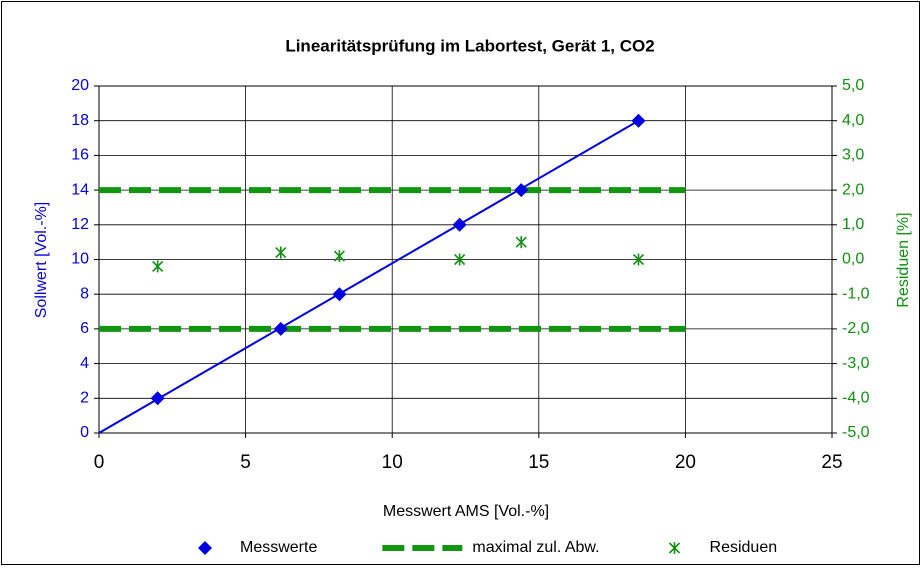  Describe the element at coordinates (853, 120) in the screenshot. I see `y2-tick-label: 4,0` at that location.